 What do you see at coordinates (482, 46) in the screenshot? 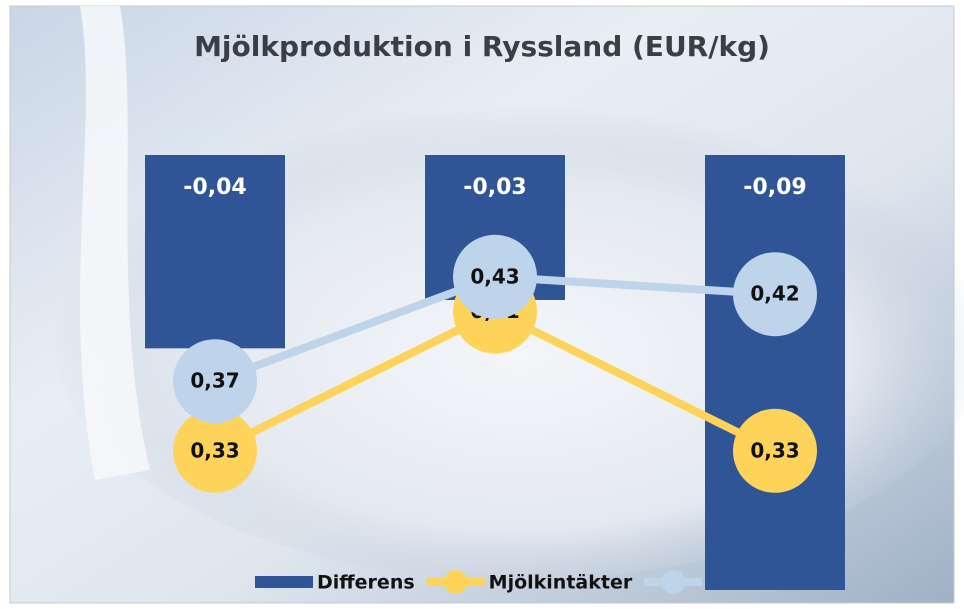
I see `chart-title: Mjölkproduktion i Ryssland (EUR/kg)` at bounding box center [482, 46].